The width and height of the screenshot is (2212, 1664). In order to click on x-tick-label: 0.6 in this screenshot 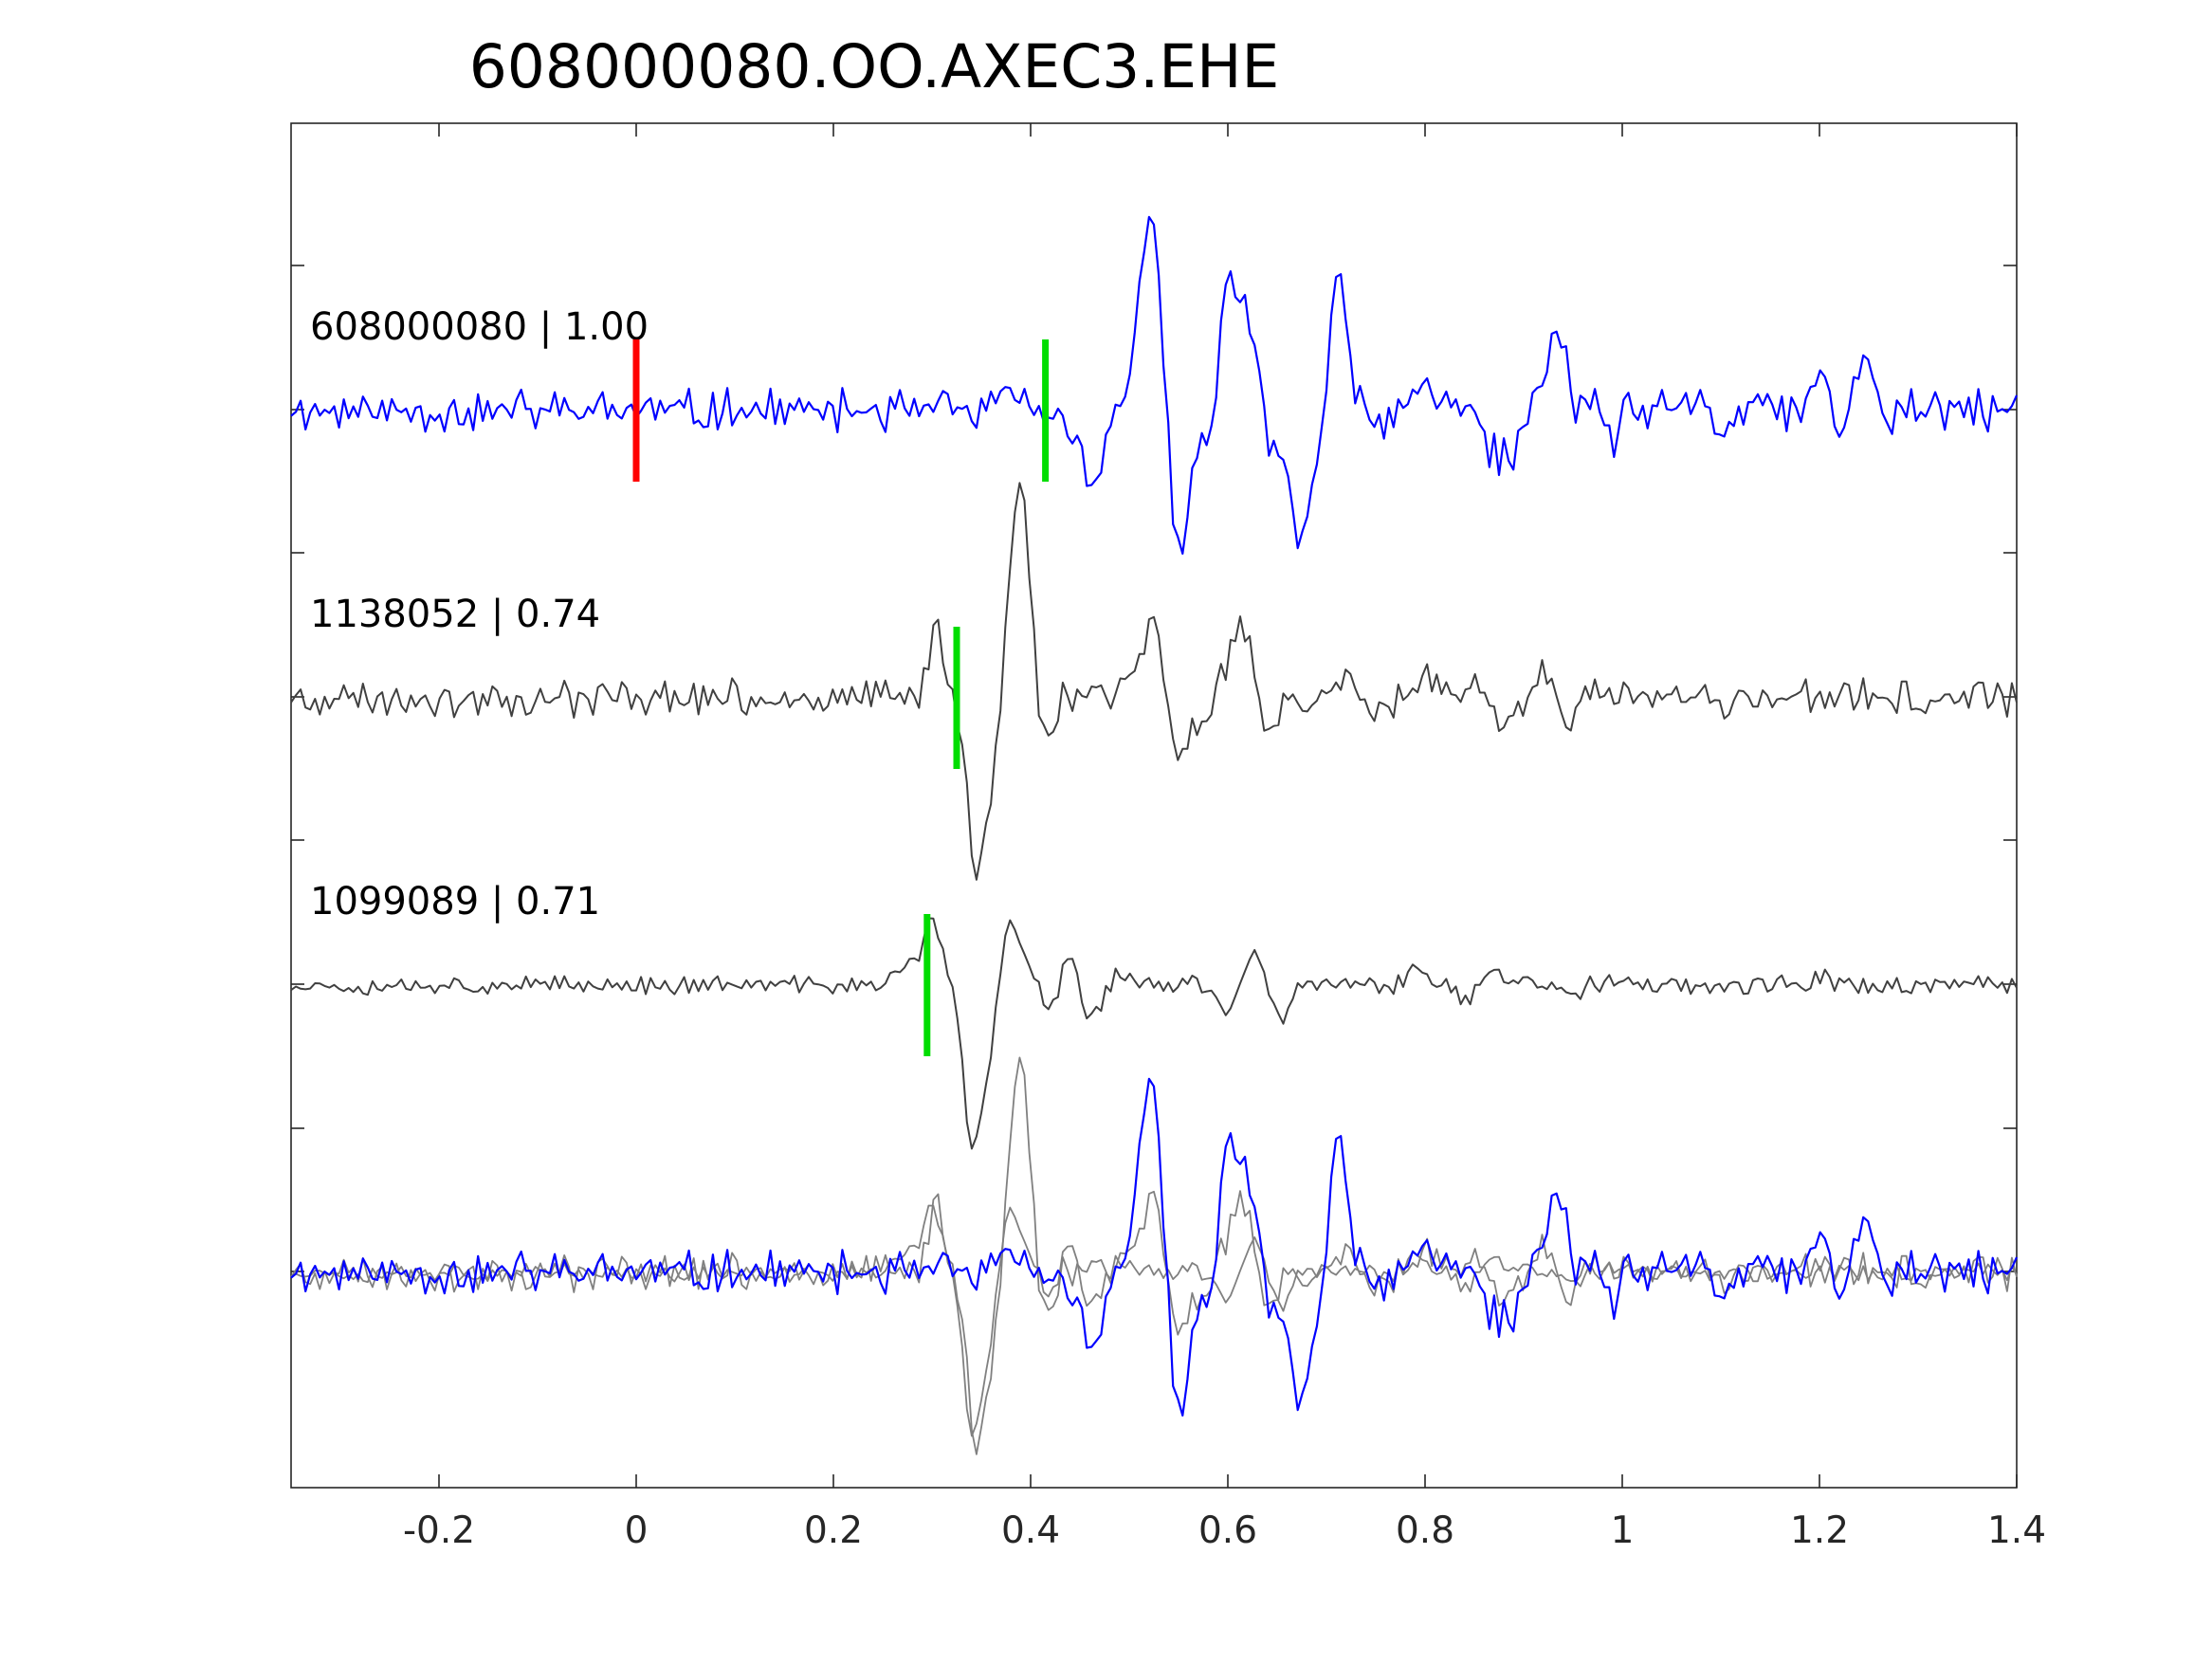, I will do `click(1227, 1530)`.